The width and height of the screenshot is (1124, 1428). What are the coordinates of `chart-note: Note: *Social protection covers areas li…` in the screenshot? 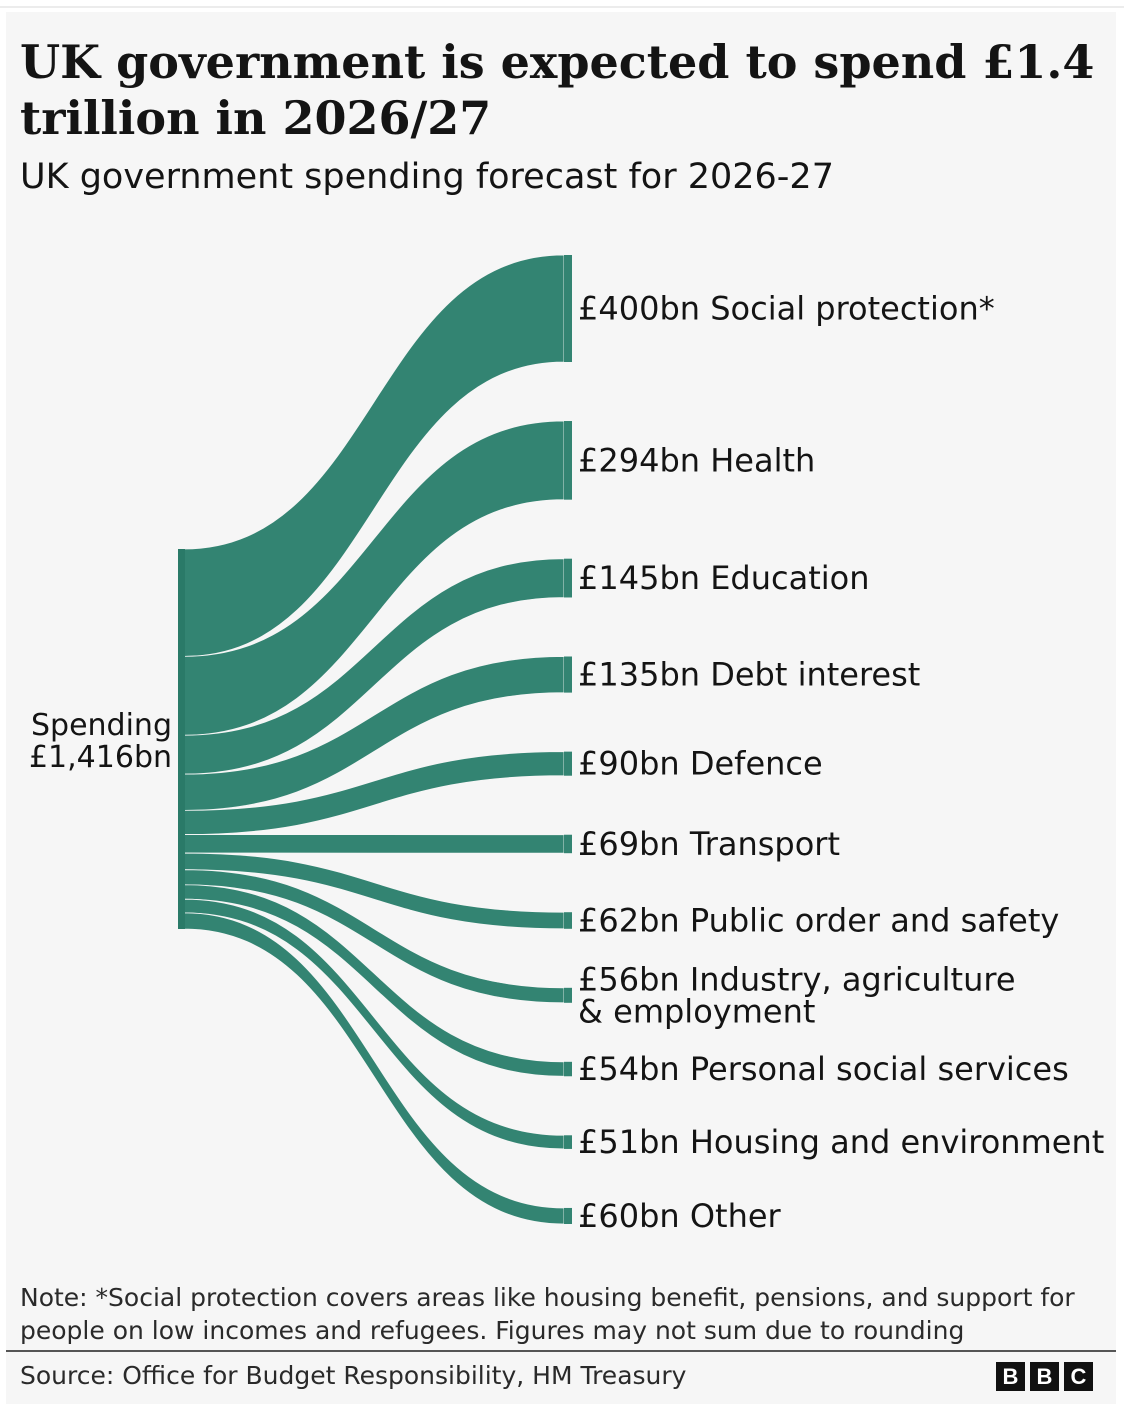 It's located at (547, 1314).